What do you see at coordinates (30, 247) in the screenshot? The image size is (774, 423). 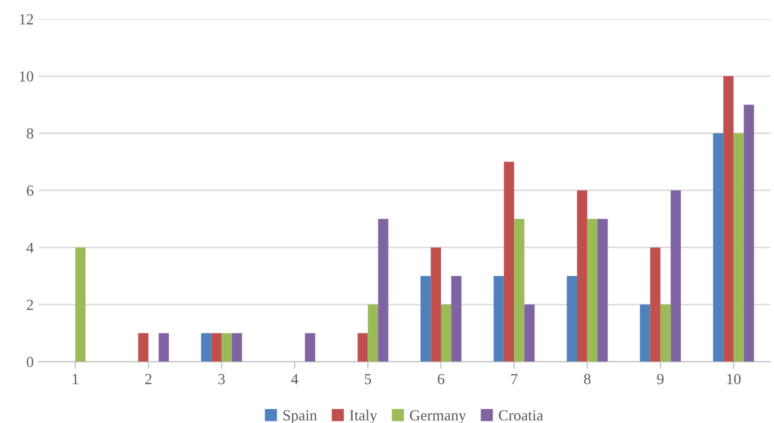 I see `y-tick-label: 4` at bounding box center [30, 247].